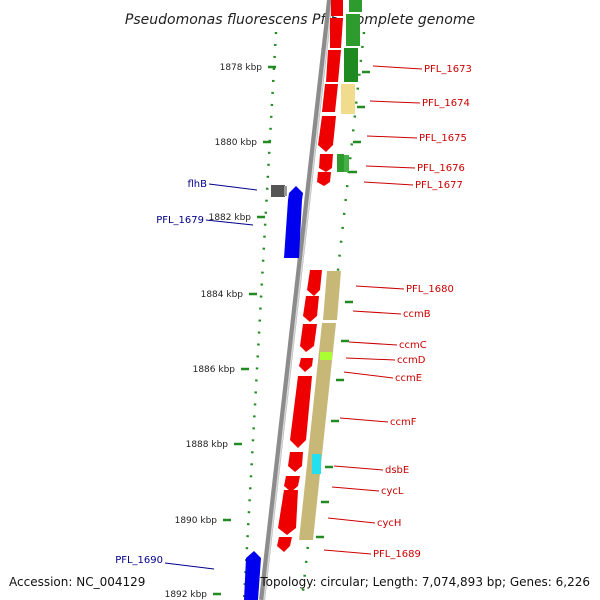 The width and height of the screenshot is (600, 600). What do you see at coordinates (186, 595) in the screenshot?
I see `ruler-label: 1892 kbp` at bounding box center [186, 595].